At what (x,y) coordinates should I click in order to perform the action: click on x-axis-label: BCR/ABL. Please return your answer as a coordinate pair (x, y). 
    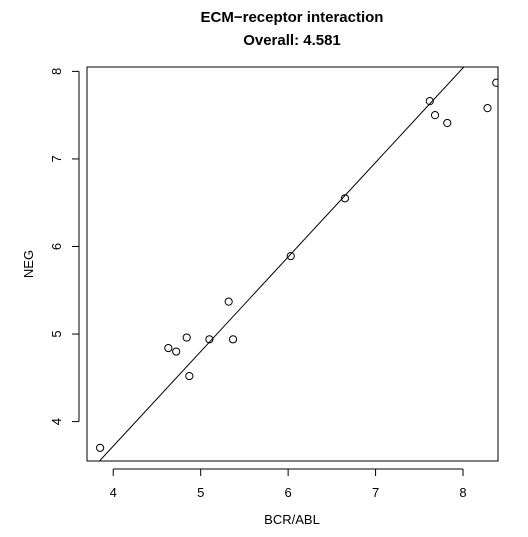
    Looking at the image, I should click on (292, 519).